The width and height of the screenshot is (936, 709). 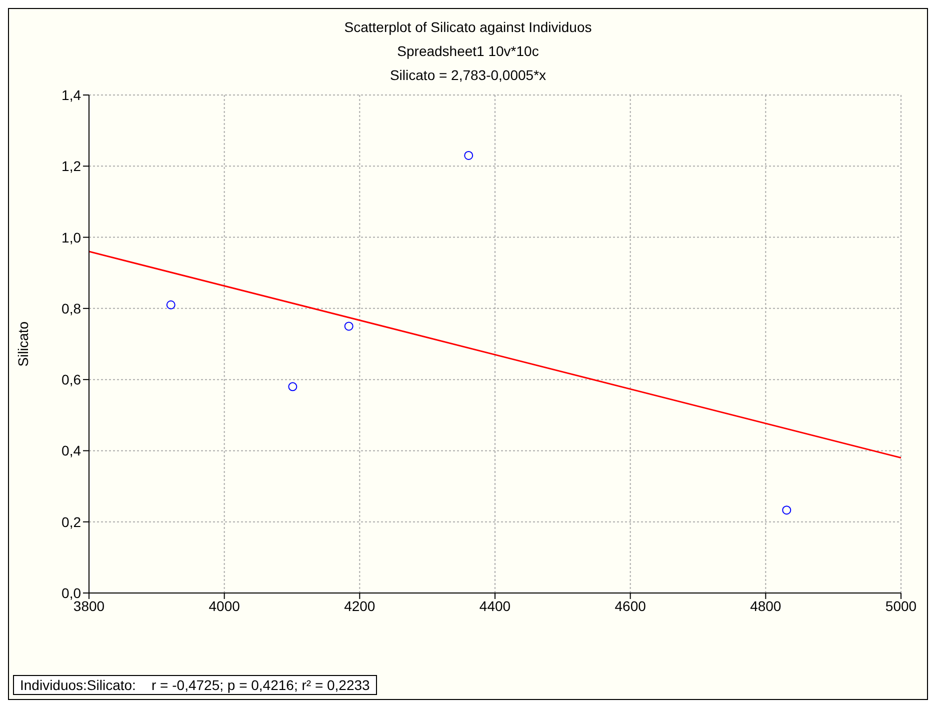 I want to click on text: Individuos:Silicato: r = -0,4725; p = 0,4216; r² = 0,2233, so click(x=195, y=685).